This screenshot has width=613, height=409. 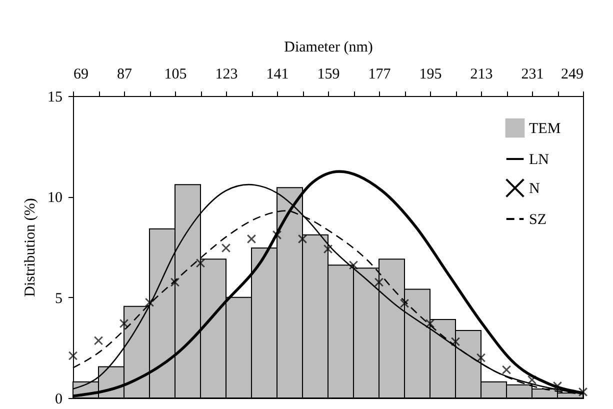 What do you see at coordinates (572, 74) in the screenshot?
I see `x-tick-label: 249` at bounding box center [572, 74].